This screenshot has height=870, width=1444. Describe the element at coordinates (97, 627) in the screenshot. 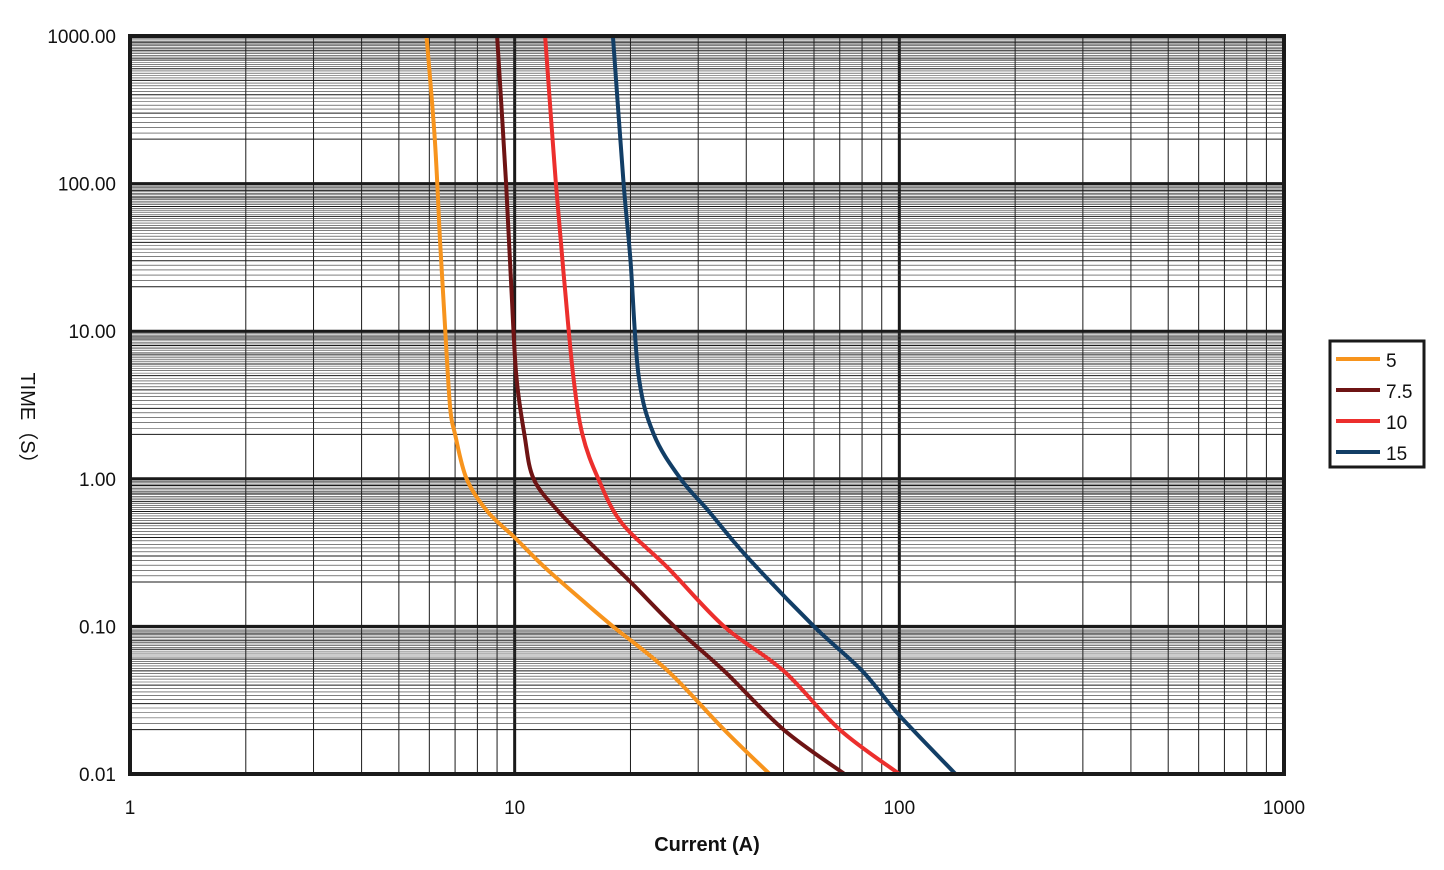

I see `y-tick-label: 0.10` at that location.